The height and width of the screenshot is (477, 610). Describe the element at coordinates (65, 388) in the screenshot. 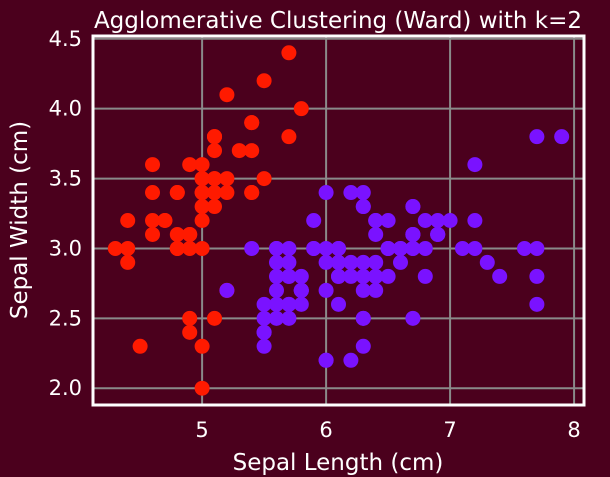

I see `y-tick-label: 2.0` at that location.